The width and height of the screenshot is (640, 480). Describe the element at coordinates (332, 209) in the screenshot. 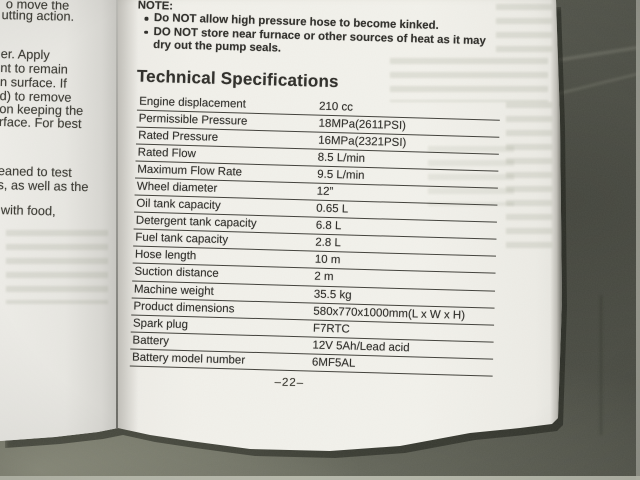

I see `spec-value: 0.65 L` at that location.